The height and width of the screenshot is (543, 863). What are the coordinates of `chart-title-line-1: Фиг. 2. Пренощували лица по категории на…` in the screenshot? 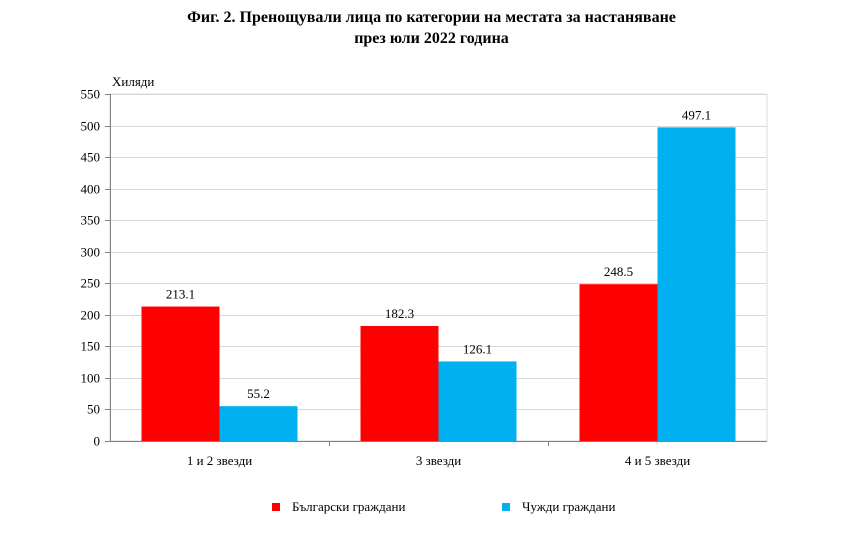 It's located at (431, 17).